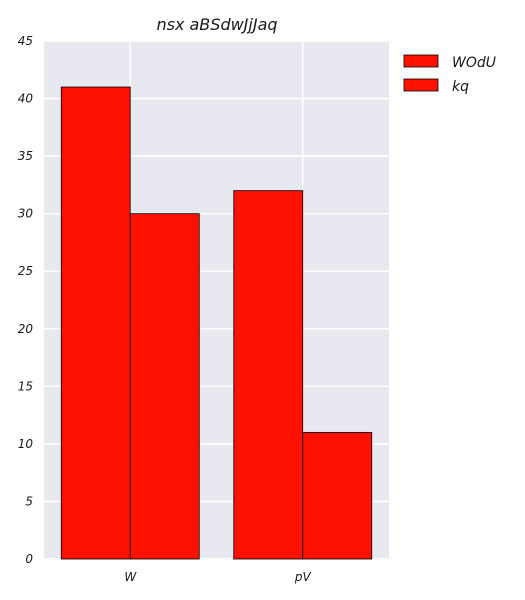  What do you see at coordinates (29, 559) in the screenshot?
I see `y-tick-label: 0` at bounding box center [29, 559].